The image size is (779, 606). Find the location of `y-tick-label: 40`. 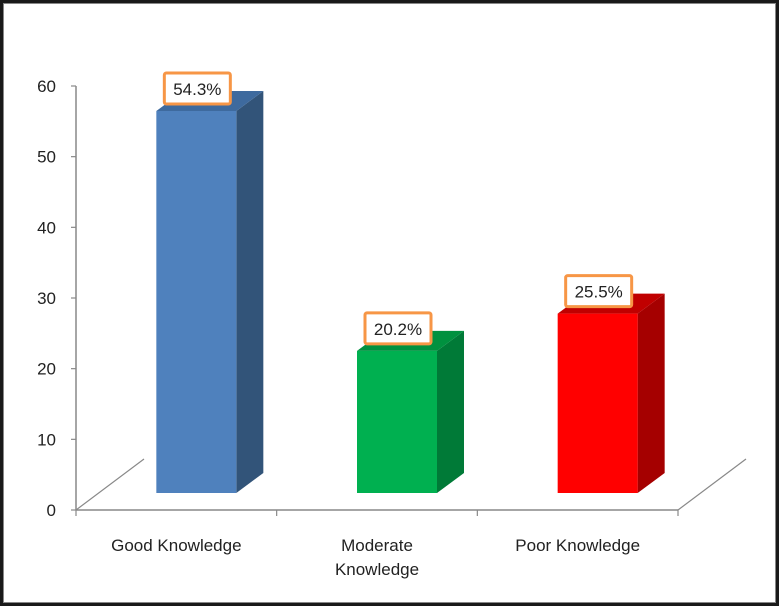

y-tick-label: 40 is located at coordinates (46, 227).